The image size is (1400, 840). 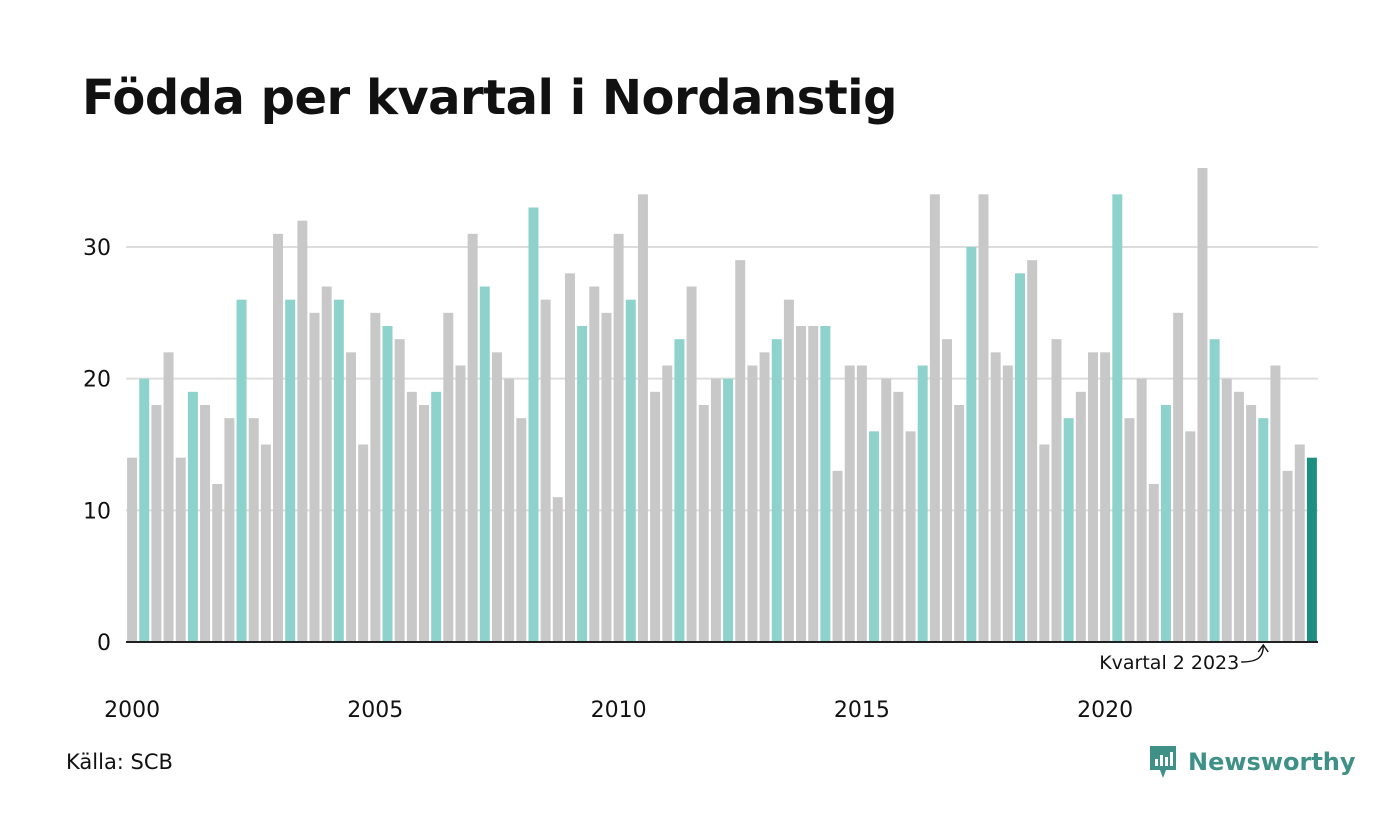 I want to click on x-tick-label: 2010, so click(x=619, y=710).